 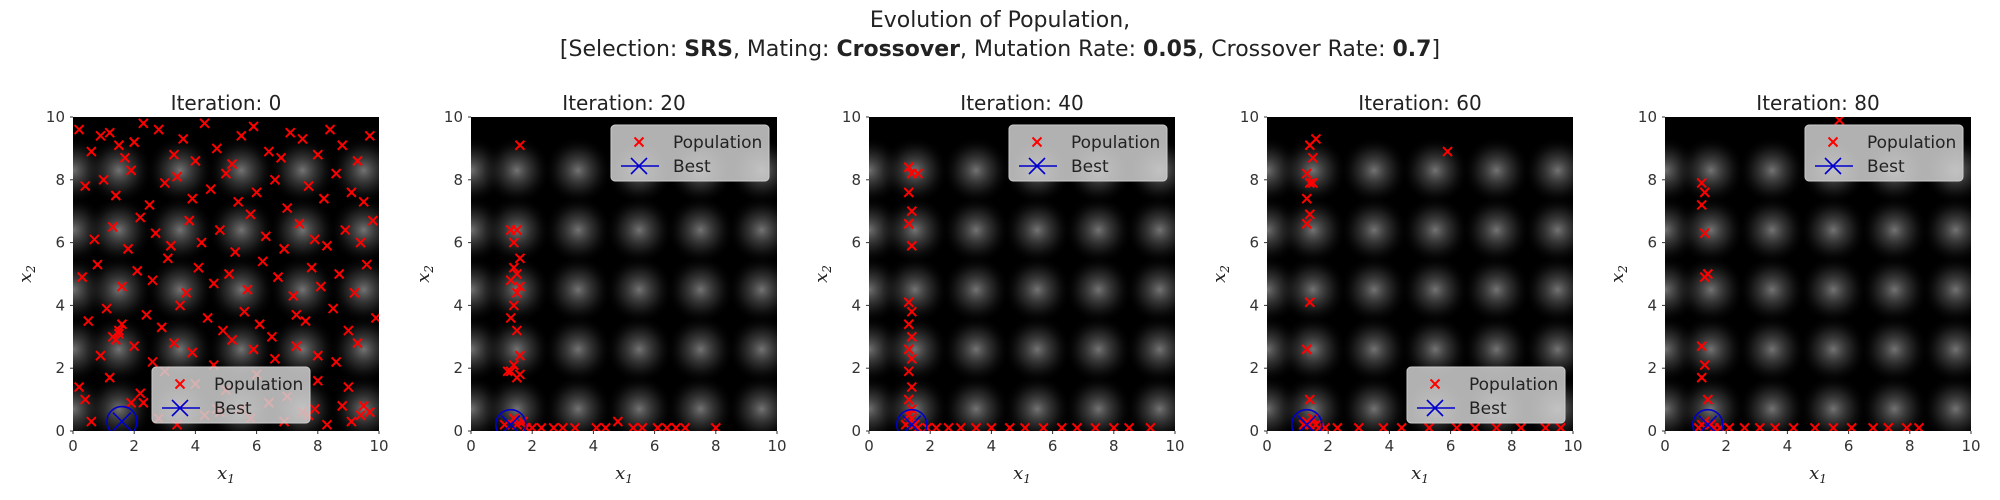 What do you see at coordinates (856, 368) in the screenshot?
I see `y-tick-label: 2` at bounding box center [856, 368].